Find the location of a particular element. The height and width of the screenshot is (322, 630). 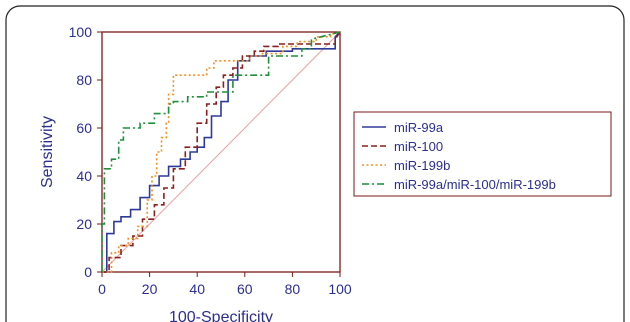

y-tick-label: 20 is located at coordinates (84, 224).